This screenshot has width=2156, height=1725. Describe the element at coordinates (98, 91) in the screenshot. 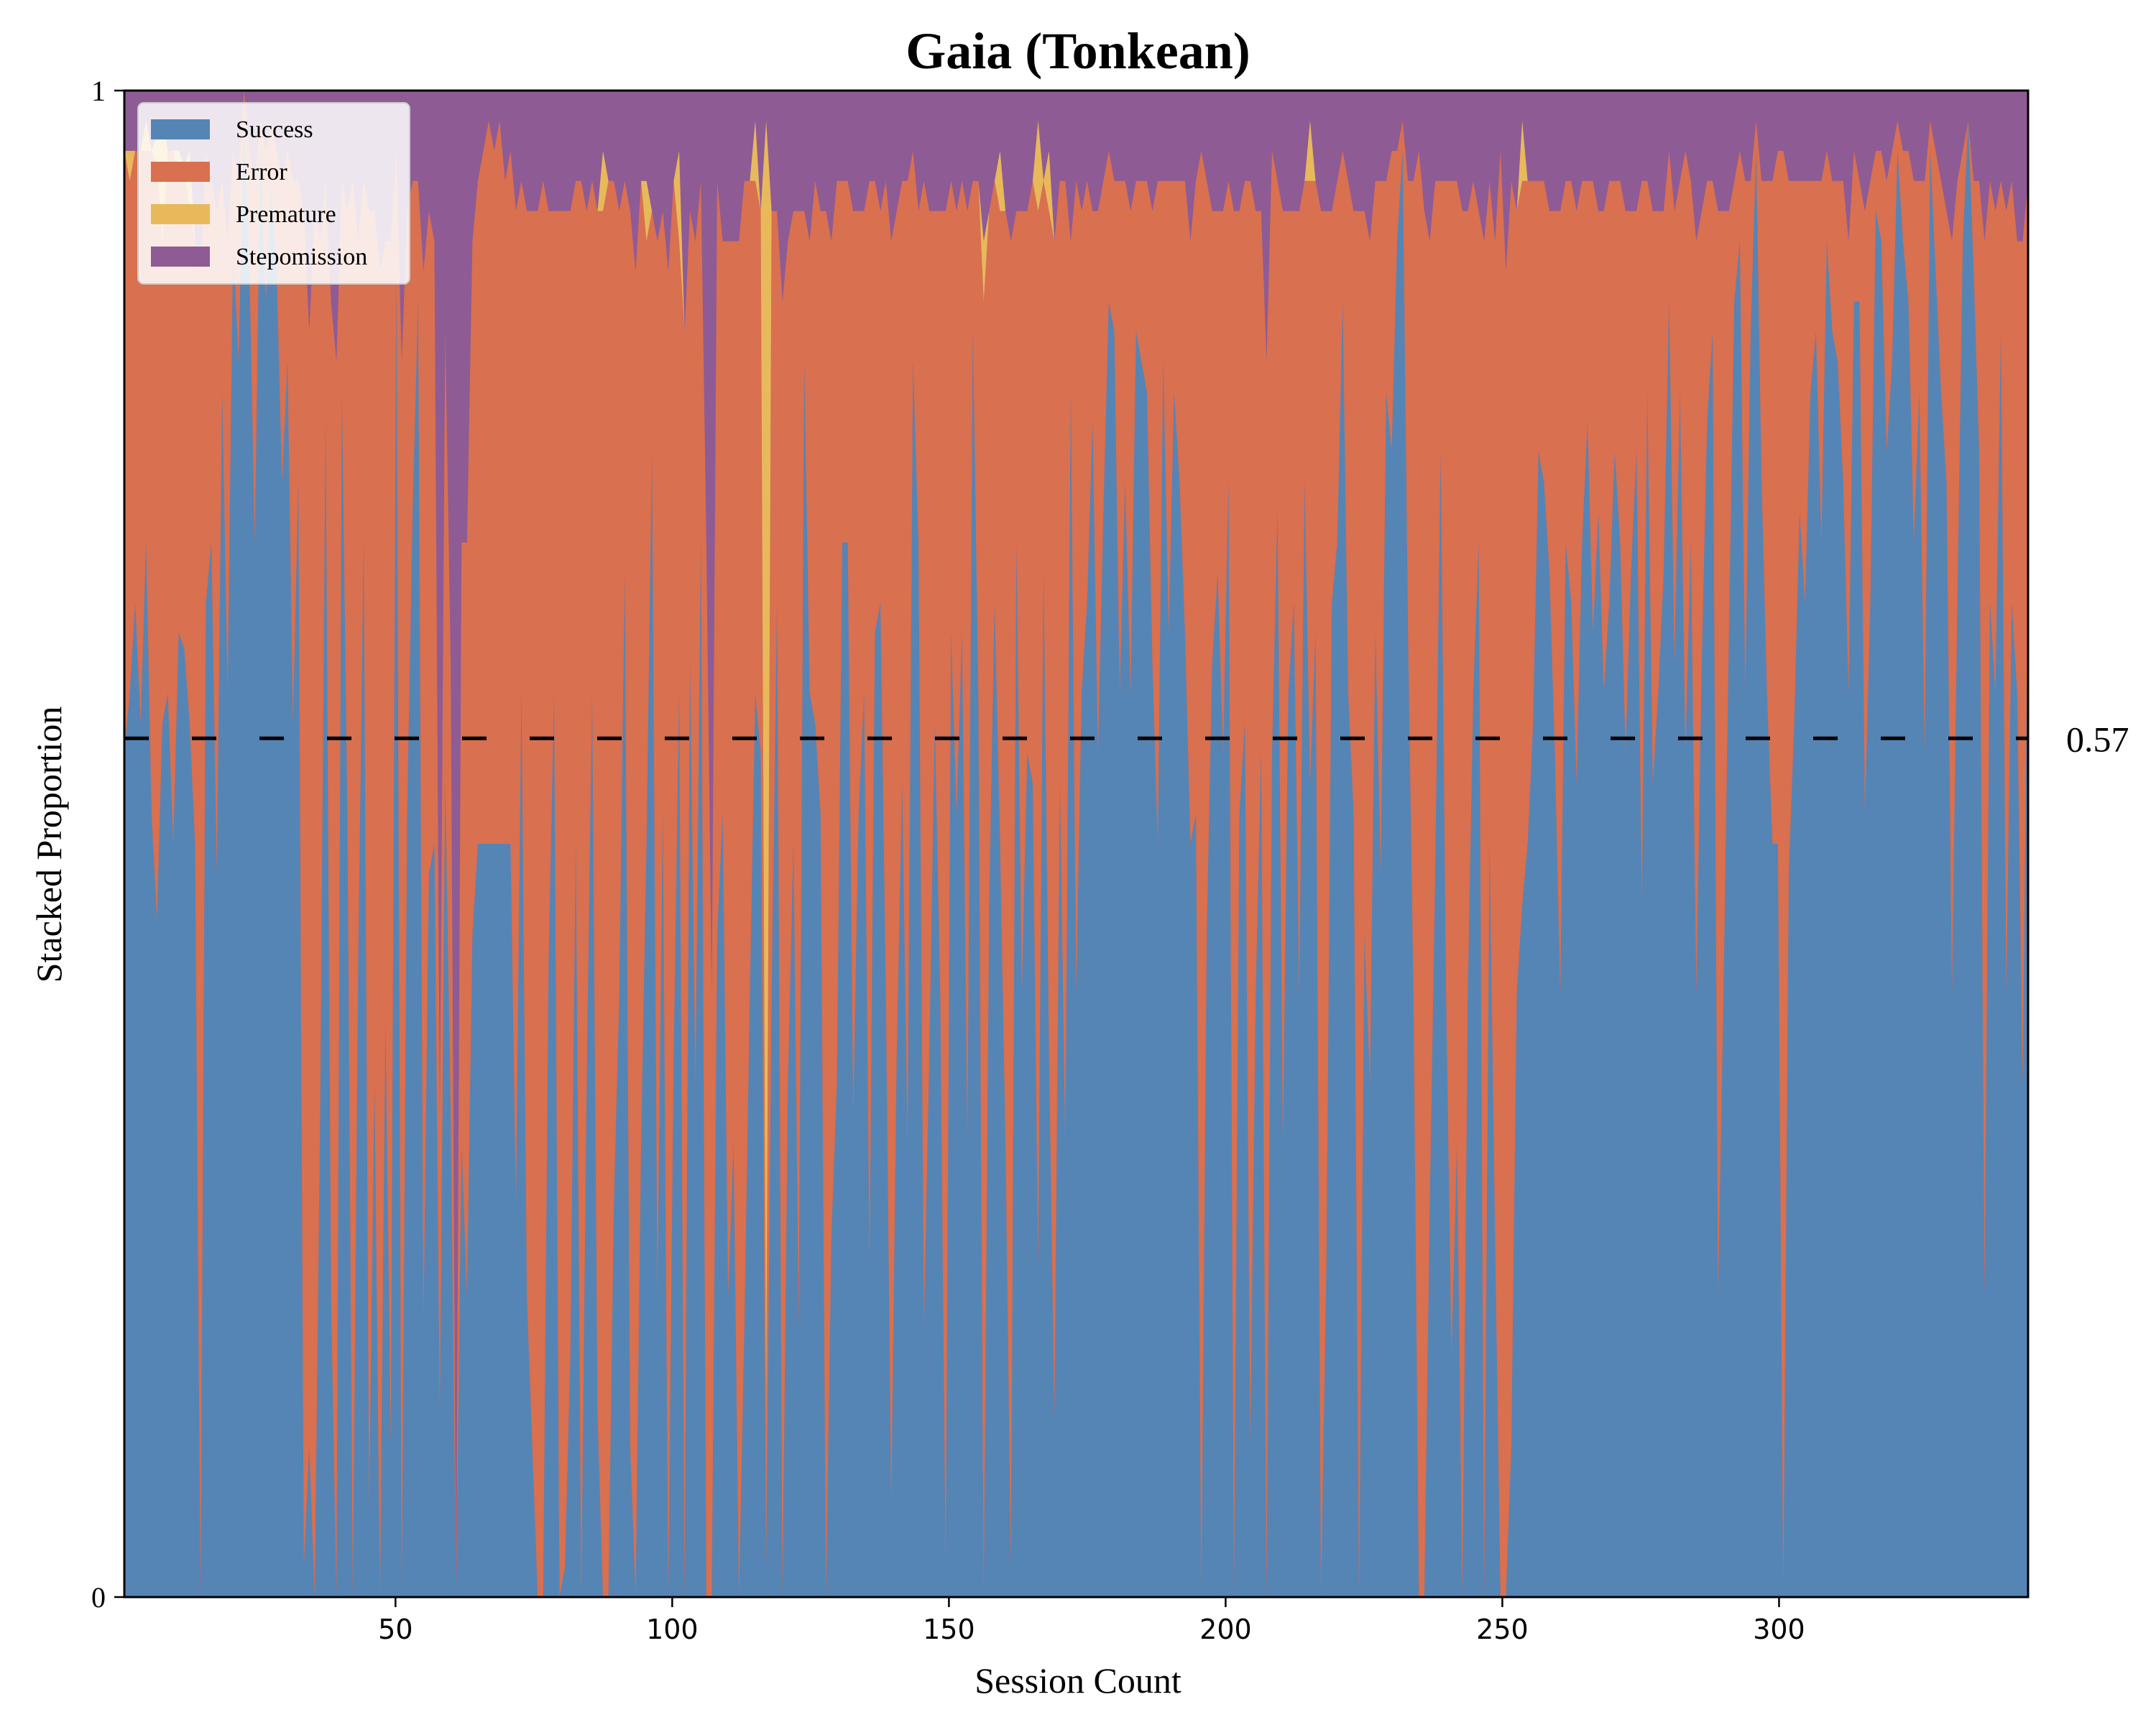

I see `y-tick-label: 1` at that location.